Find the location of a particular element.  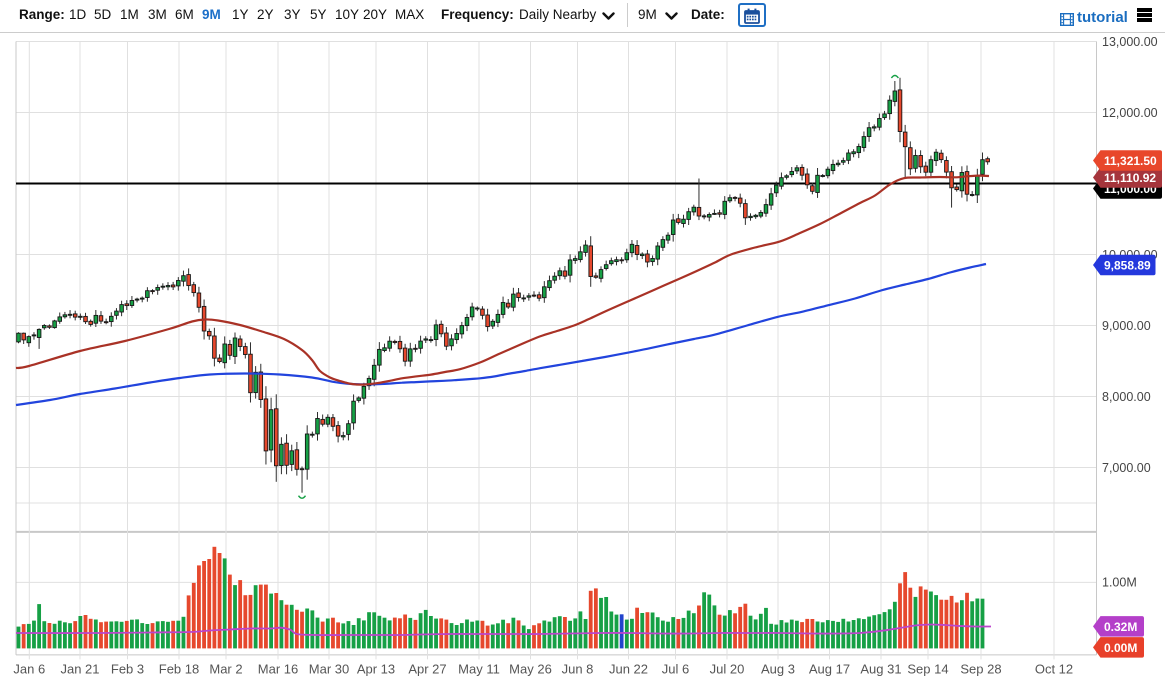

svg-text: 0.00M is located at coordinates (1120, 648).